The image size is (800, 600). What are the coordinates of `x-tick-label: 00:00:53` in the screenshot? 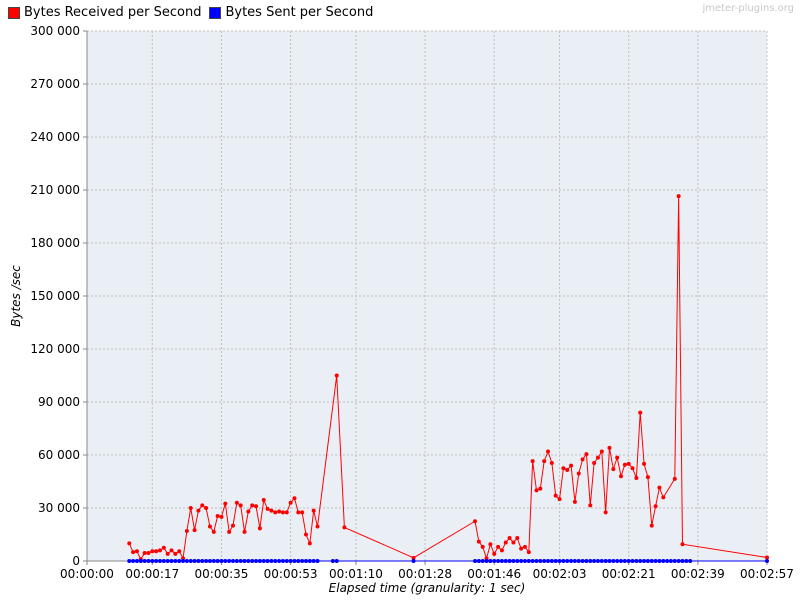 It's located at (291, 574).